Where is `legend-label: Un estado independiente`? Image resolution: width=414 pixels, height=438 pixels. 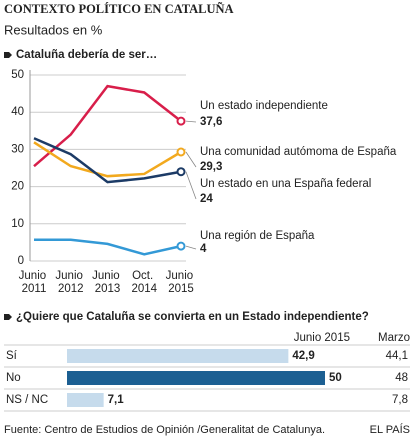 legend-label: Un estado independiente is located at coordinates (264, 106).